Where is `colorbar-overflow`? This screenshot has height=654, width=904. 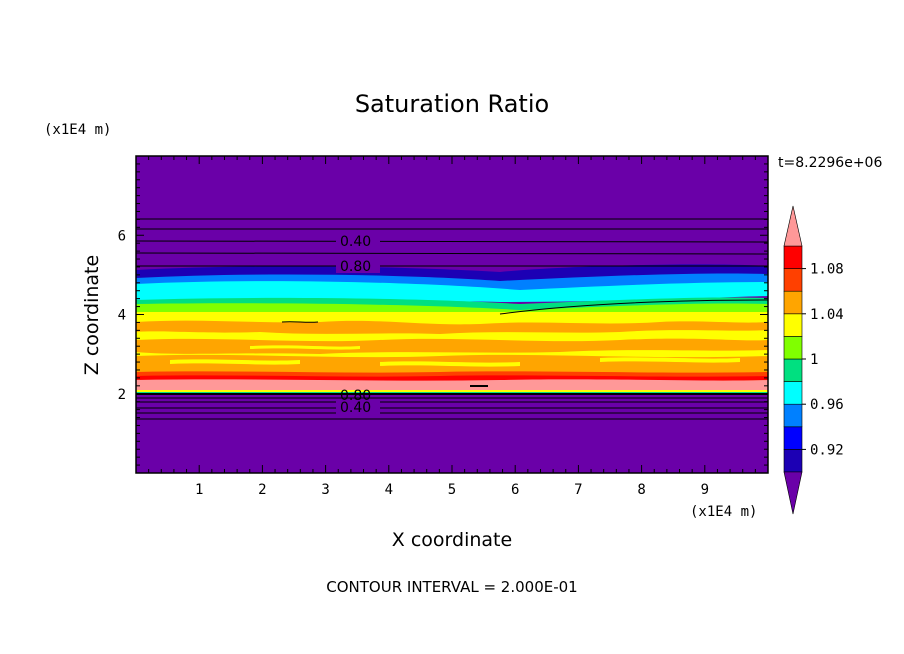
colorbar-overflow is located at coordinates (793, 226).